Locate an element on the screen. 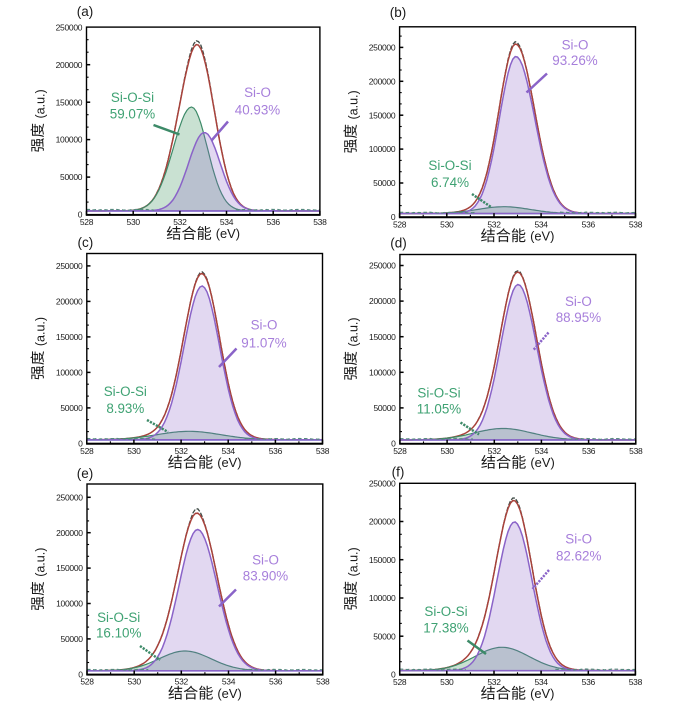 The image size is (684, 713). svg-text: (a) is located at coordinates (85, 11).